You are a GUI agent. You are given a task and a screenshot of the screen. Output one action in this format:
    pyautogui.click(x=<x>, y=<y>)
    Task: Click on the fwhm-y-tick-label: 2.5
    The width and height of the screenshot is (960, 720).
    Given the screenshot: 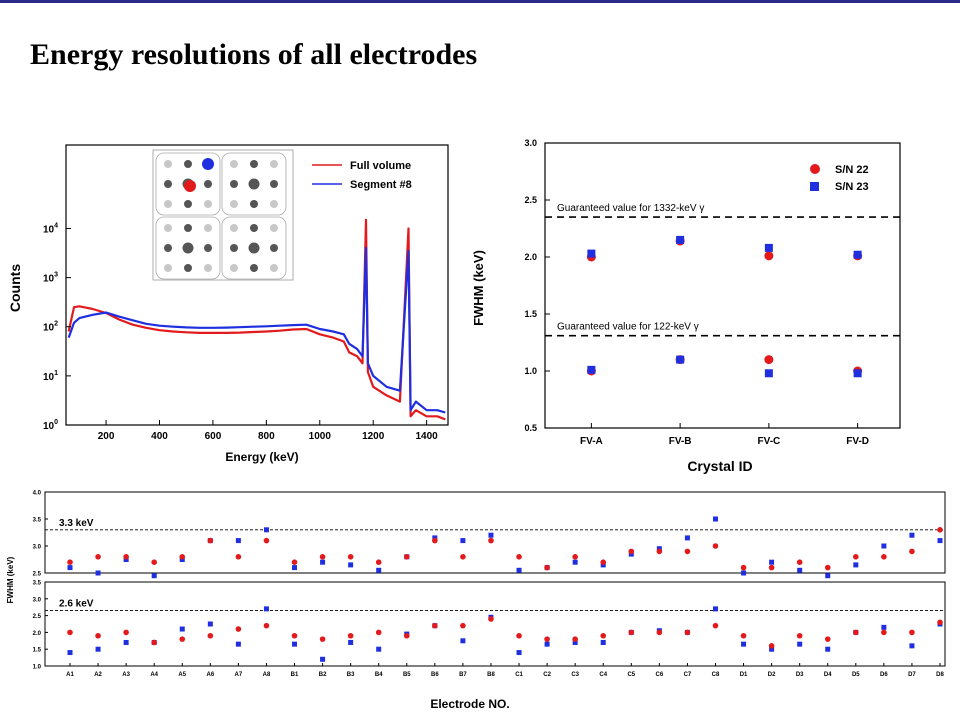 What is the action you would take?
    pyautogui.click(x=530, y=200)
    